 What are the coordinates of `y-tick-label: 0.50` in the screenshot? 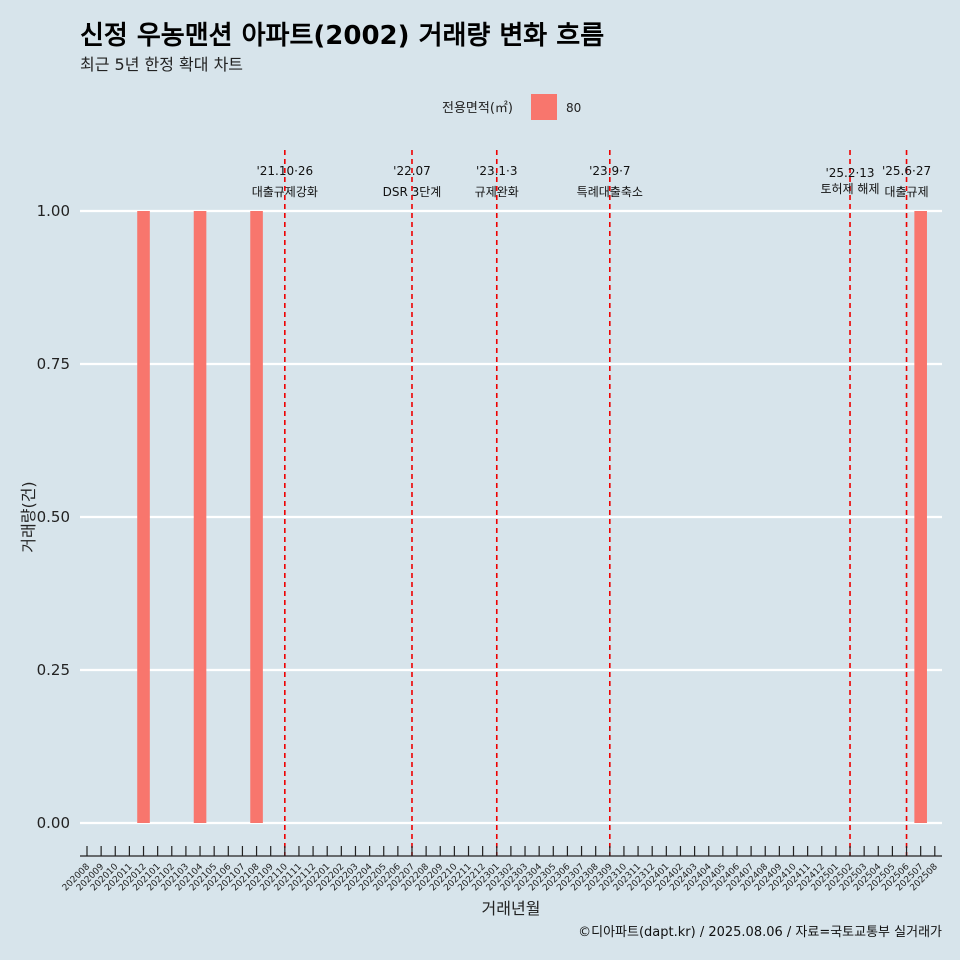 It's located at (53, 517).